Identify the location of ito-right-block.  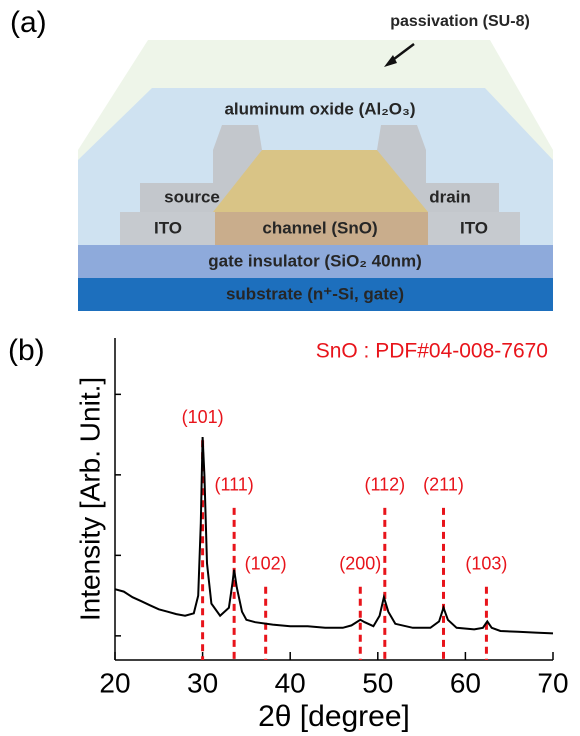
(474, 228).